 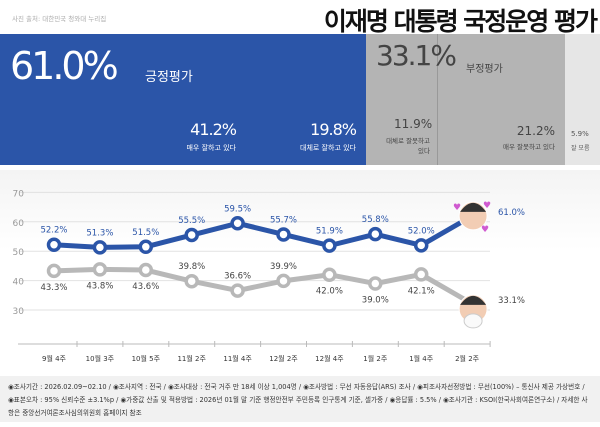 I want to click on positive-data-label: 51.3%, so click(x=99, y=233).